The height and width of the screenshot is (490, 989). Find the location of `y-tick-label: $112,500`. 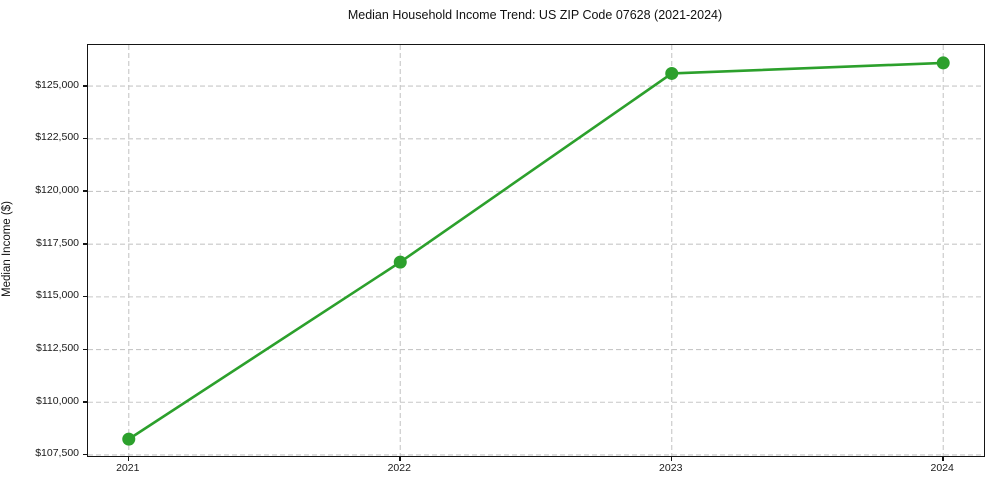

y-tick-label: $112,500 is located at coordinates (57, 348).